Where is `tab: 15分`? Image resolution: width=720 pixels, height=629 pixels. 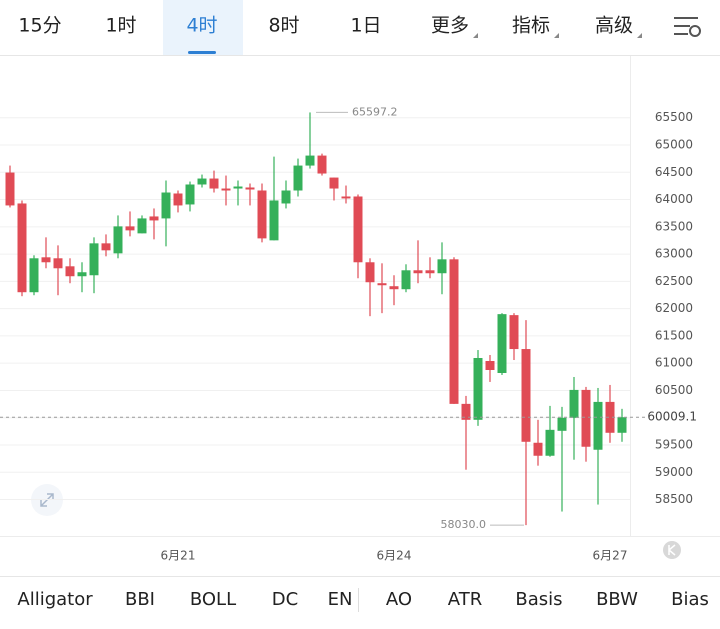
tab: 15分 is located at coordinates (39, 26).